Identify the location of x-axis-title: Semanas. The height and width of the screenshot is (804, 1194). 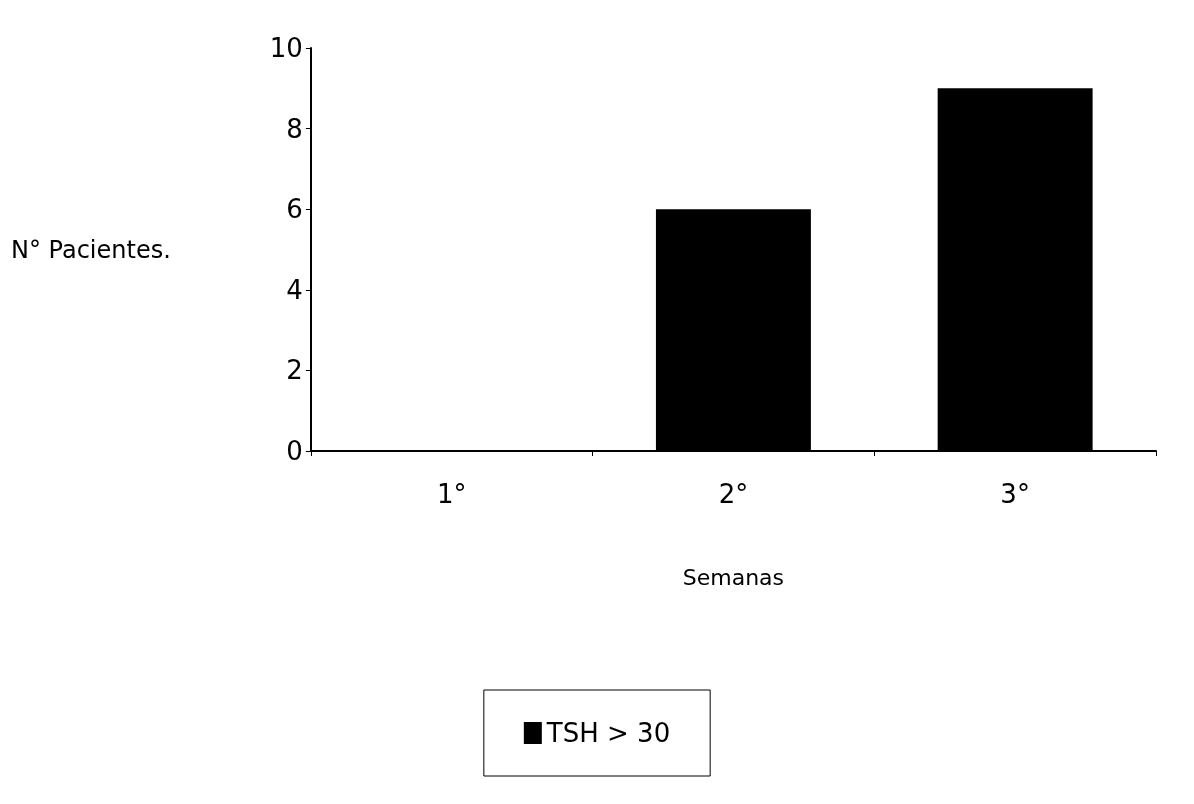
(733, 577).